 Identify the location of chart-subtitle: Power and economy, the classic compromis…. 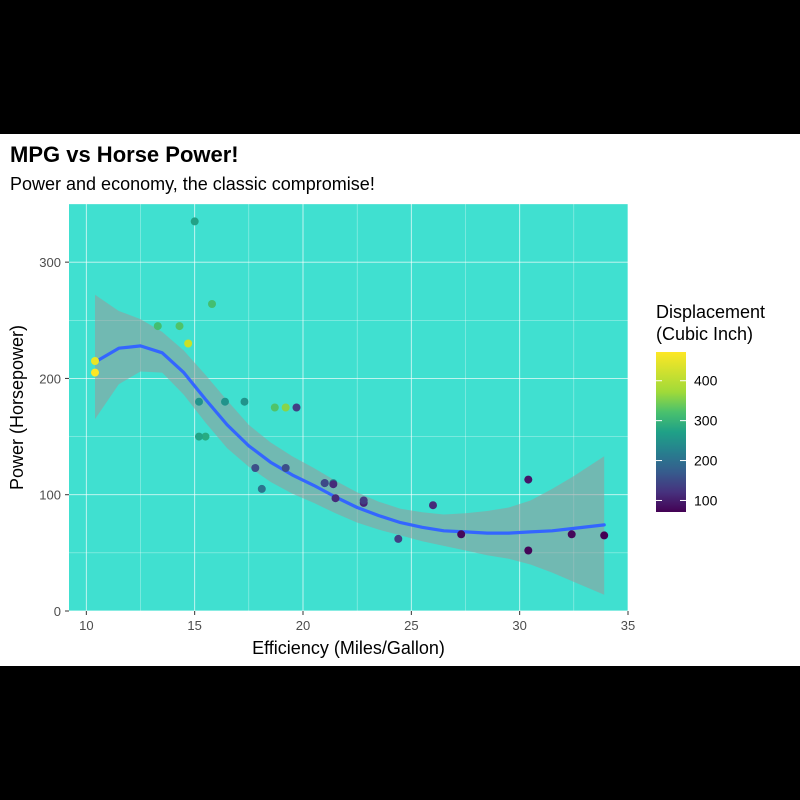
(192, 184).